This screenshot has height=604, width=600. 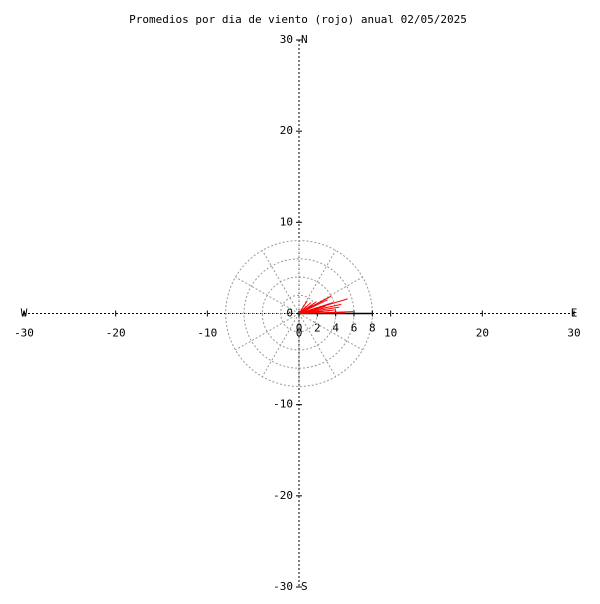 What do you see at coordinates (304, 586) in the screenshot?
I see `compass-south: S` at bounding box center [304, 586].